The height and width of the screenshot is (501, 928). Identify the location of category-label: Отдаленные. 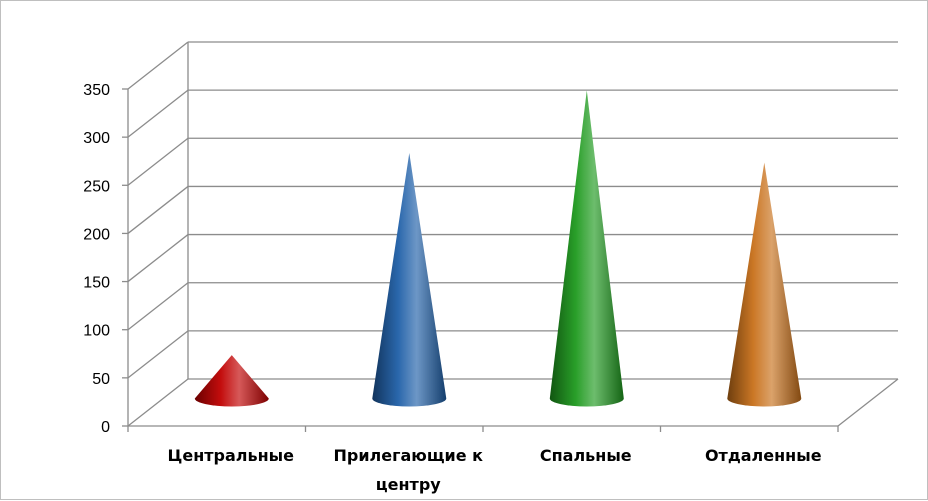
(763, 455).